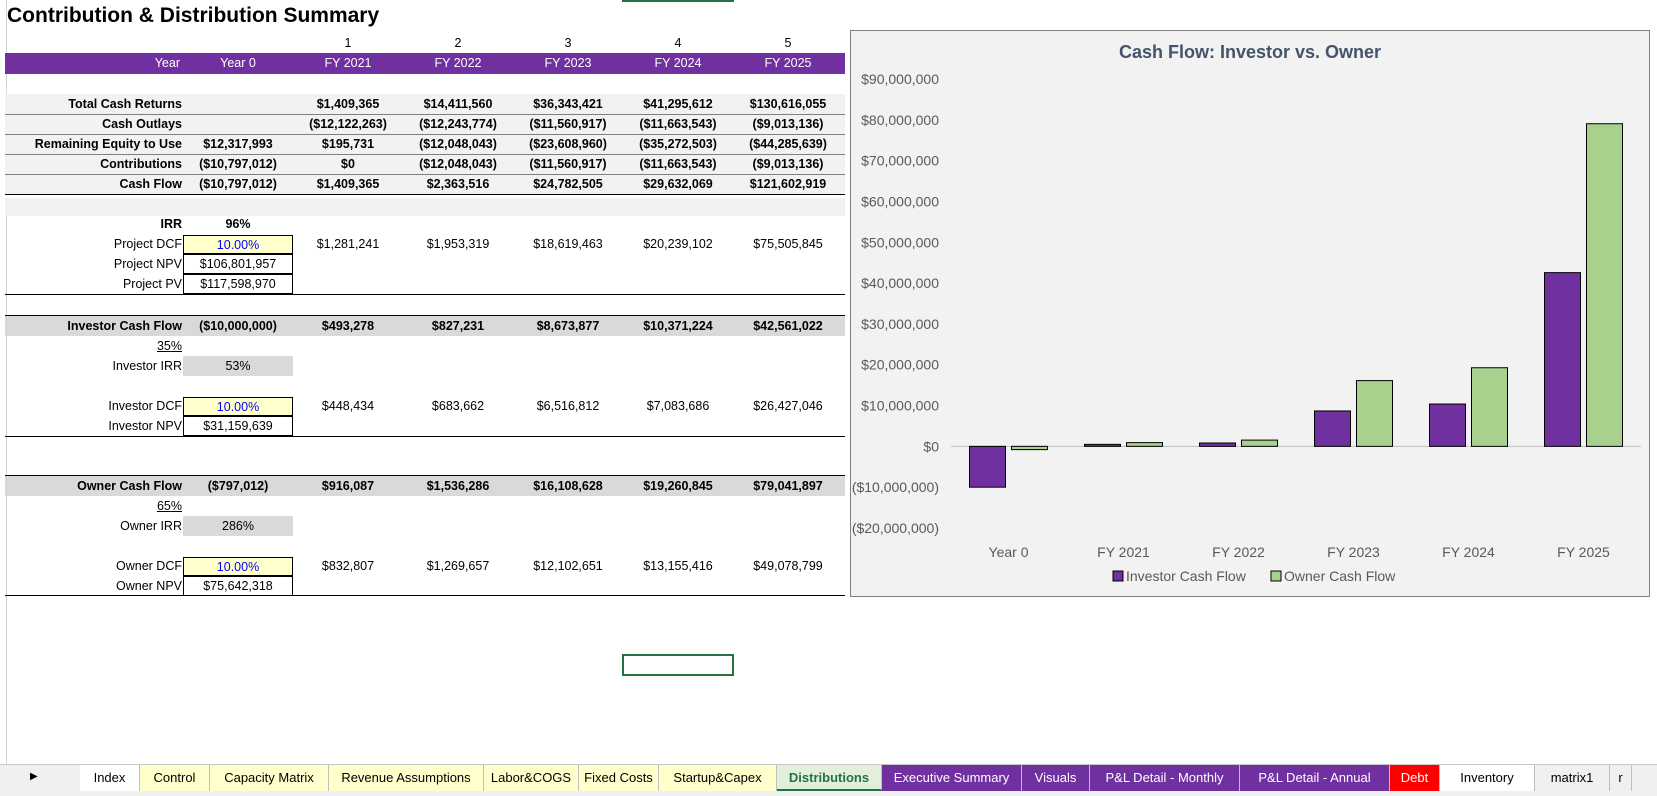 The width and height of the screenshot is (1657, 796). I want to click on irr-value: 96%, so click(238, 224).